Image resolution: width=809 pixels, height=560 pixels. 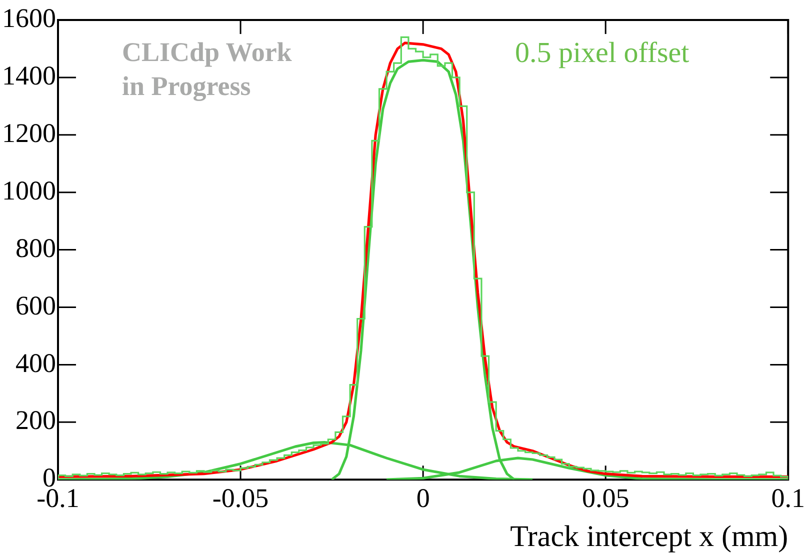 What do you see at coordinates (788, 497) in the screenshot?
I see `x-tick-label: 0.1` at bounding box center [788, 497].